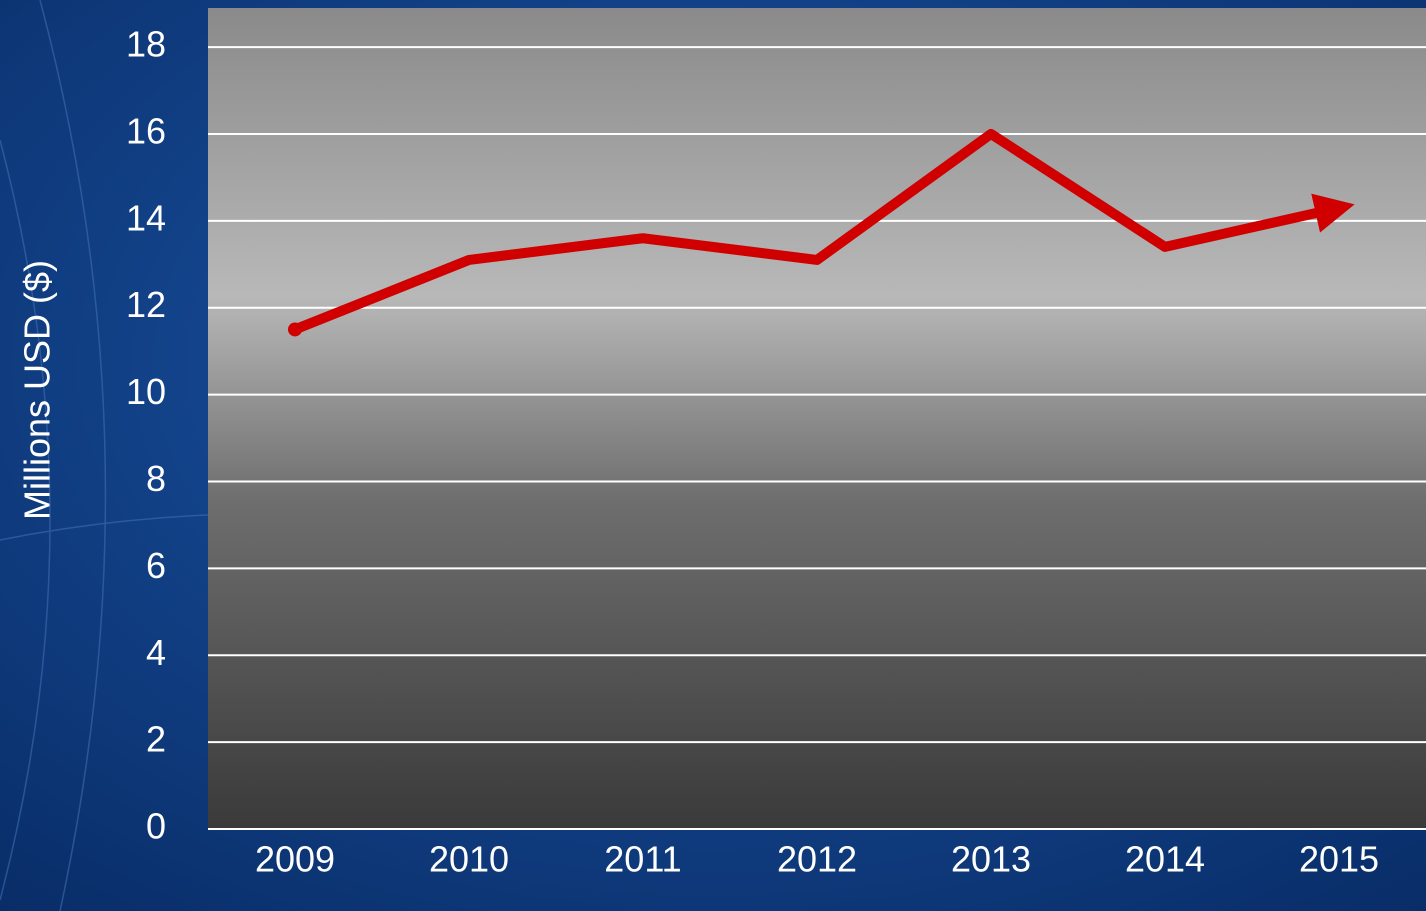  What do you see at coordinates (1339, 859) in the screenshot?
I see `x-tick-label: 2015` at bounding box center [1339, 859].